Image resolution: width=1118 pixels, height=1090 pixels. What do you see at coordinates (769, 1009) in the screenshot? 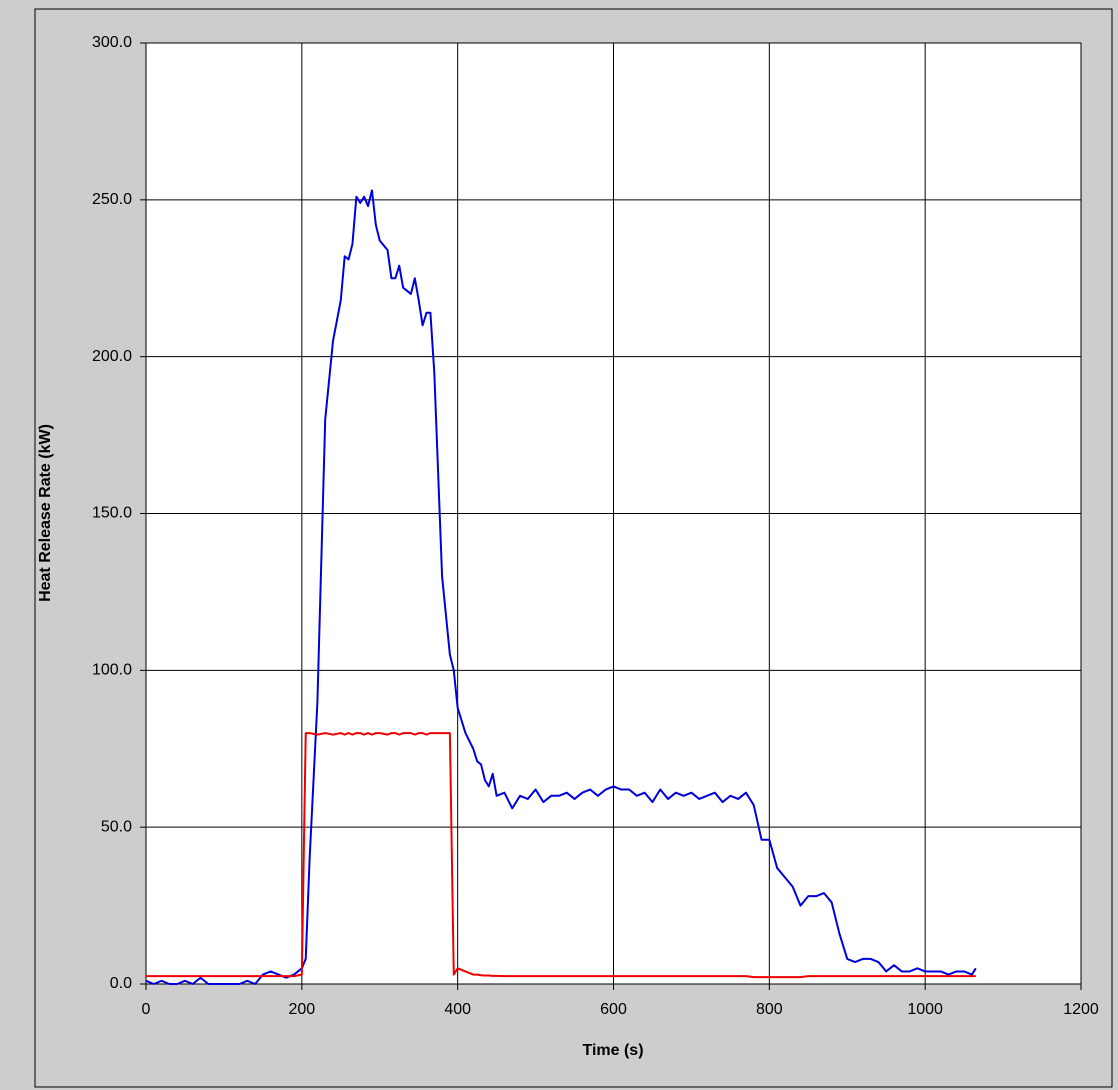
I see `x-tick-label: 800` at bounding box center [769, 1009].